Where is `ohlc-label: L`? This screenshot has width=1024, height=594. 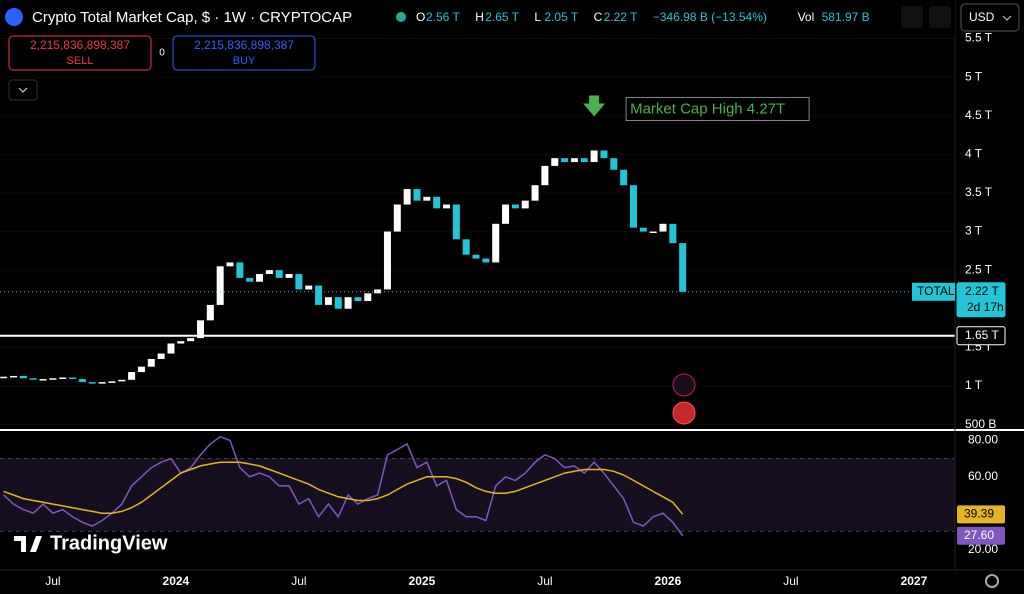
ohlc-label: L is located at coordinates (537, 17).